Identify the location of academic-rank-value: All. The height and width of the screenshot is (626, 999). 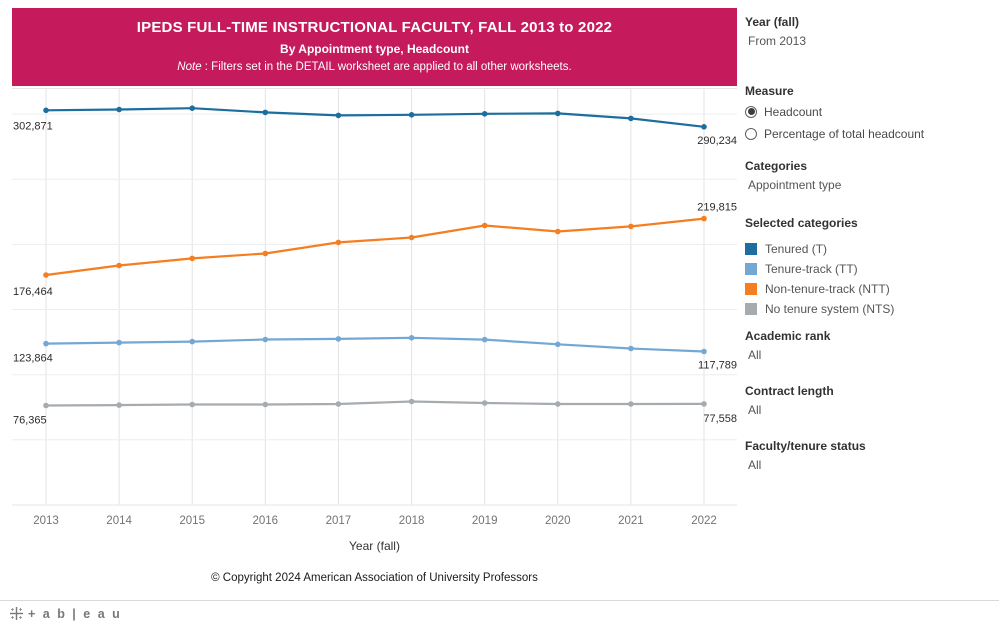
(755, 355).